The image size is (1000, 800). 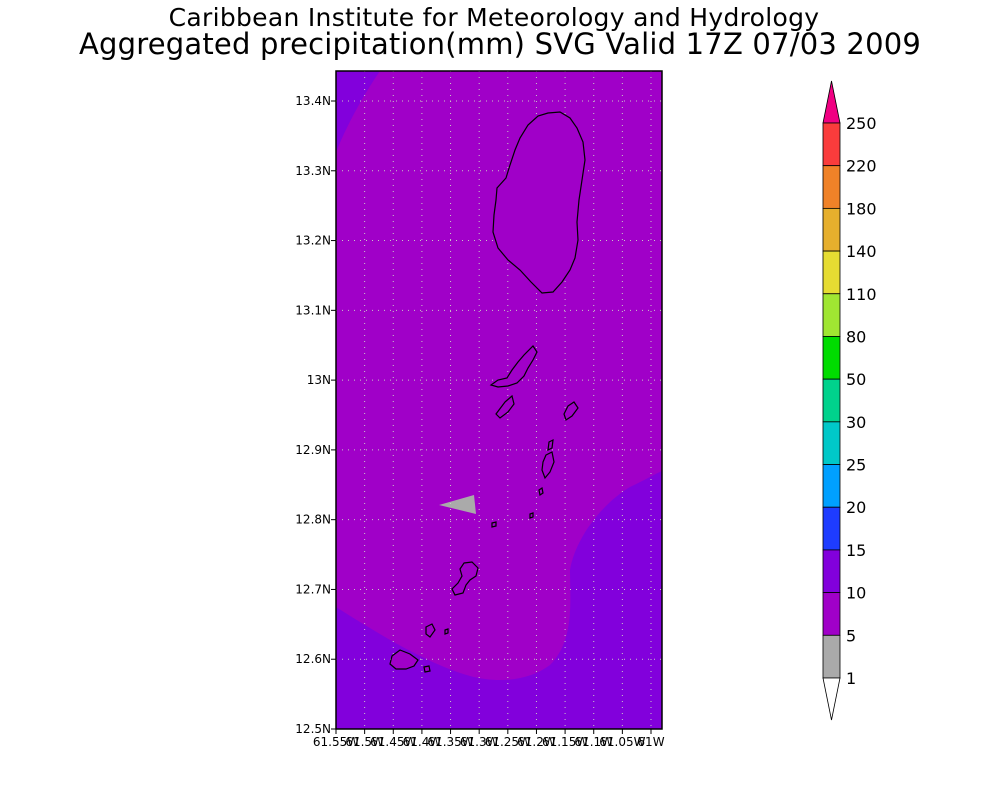 I want to click on precip-field-10-15-southeast, so click(x=499, y=600).